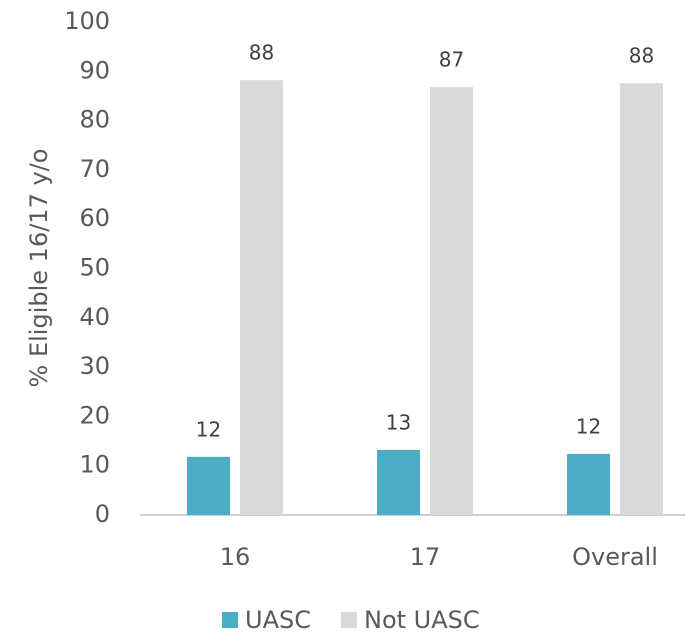  I want to click on legend-label: Not UASC, so click(422, 620).